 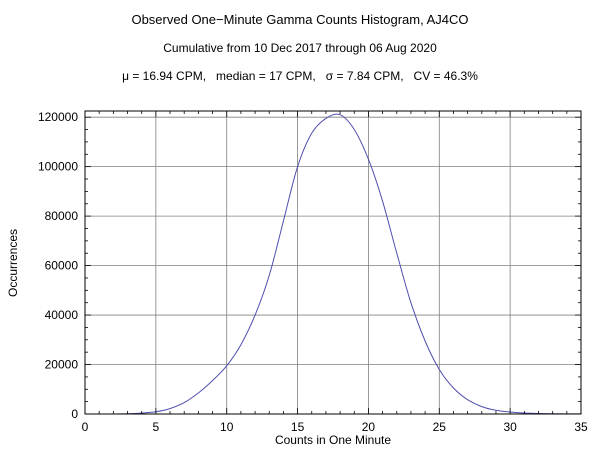 What do you see at coordinates (333, 440) in the screenshot?
I see `x-axis-label: Counts in One Minute` at bounding box center [333, 440].